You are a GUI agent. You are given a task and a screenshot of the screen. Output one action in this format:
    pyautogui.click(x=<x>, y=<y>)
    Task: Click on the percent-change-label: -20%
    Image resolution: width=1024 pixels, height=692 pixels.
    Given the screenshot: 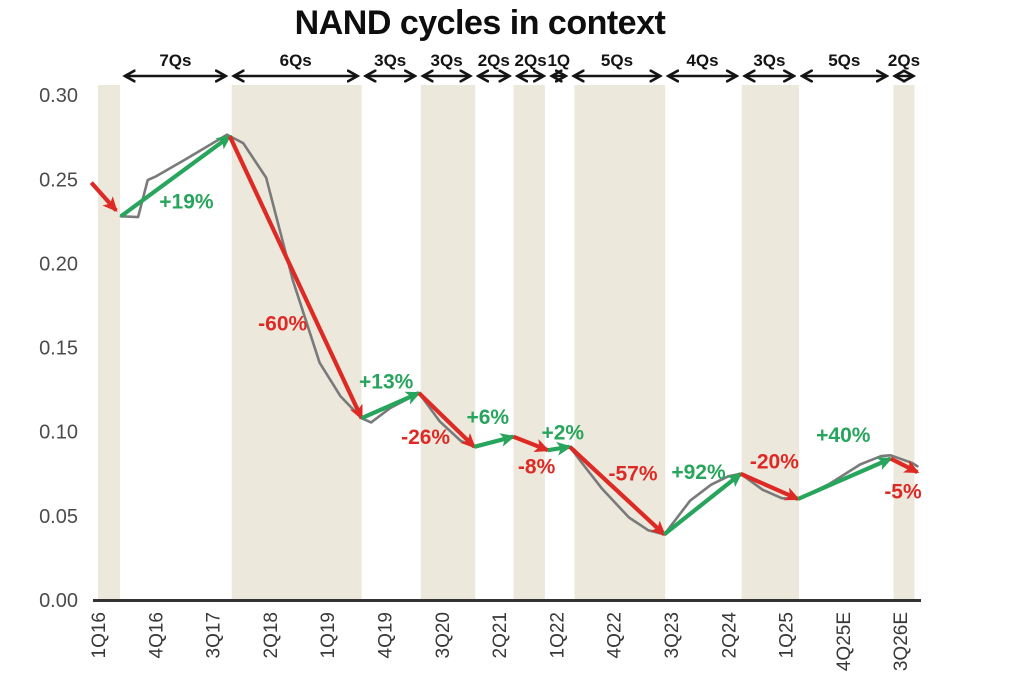 What is the action you would take?
    pyautogui.click(x=774, y=461)
    